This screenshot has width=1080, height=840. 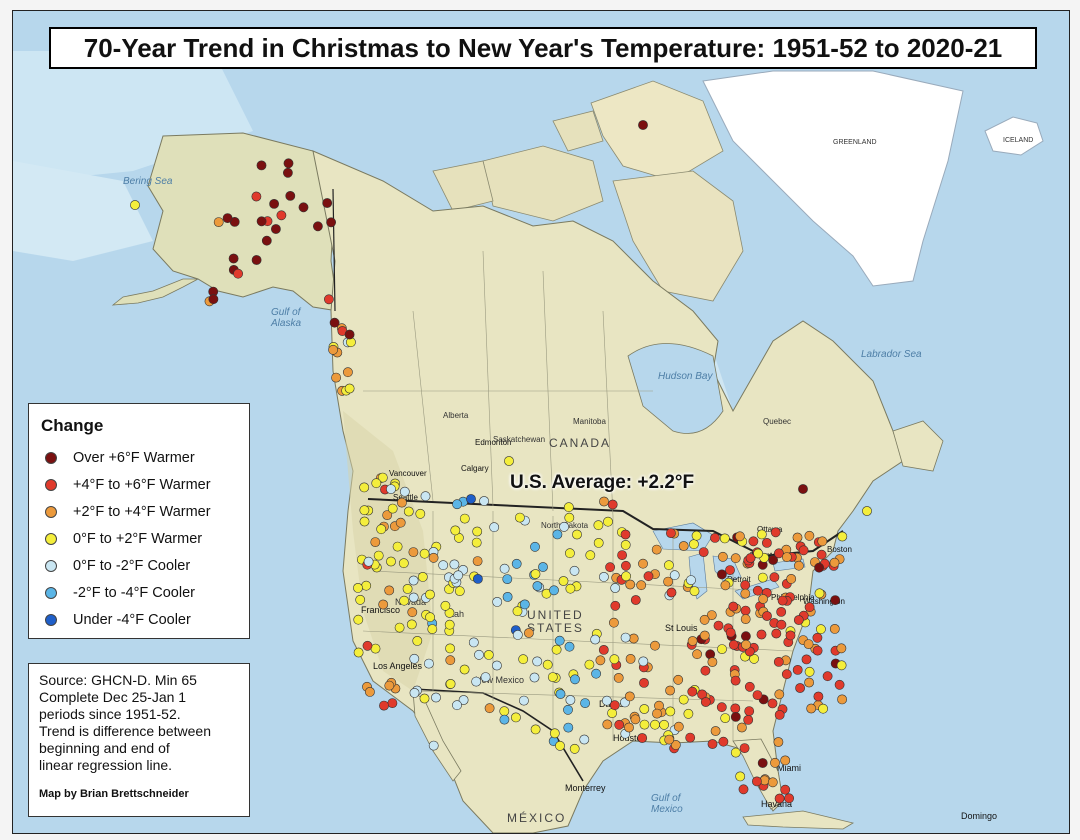 What do you see at coordinates (555, 621) in the screenshot?
I see `label-united-states: UNITED STATES` at bounding box center [555, 621].